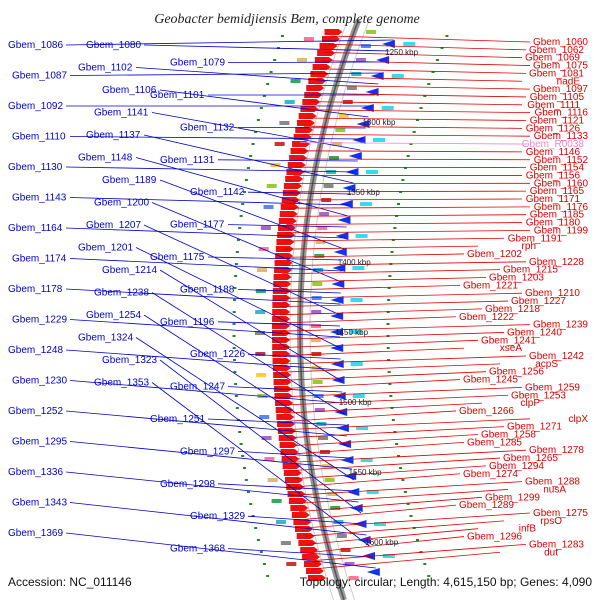 The width and height of the screenshot is (600, 600). What do you see at coordinates (528, 529) in the screenshot?
I see `right-gene-label: infB` at bounding box center [528, 529].